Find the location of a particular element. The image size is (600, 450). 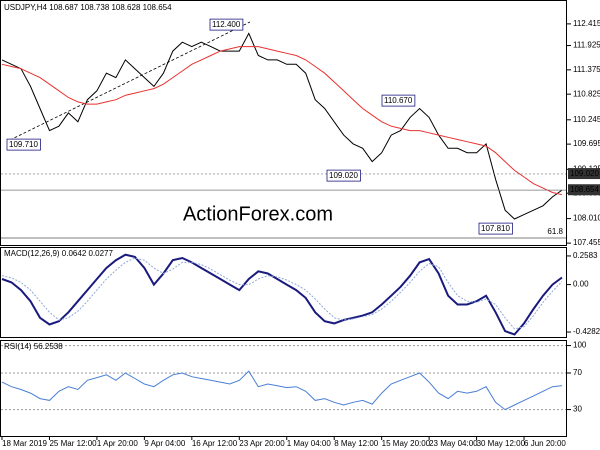

annotation: 110.670 is located at coordinates (398, 100).